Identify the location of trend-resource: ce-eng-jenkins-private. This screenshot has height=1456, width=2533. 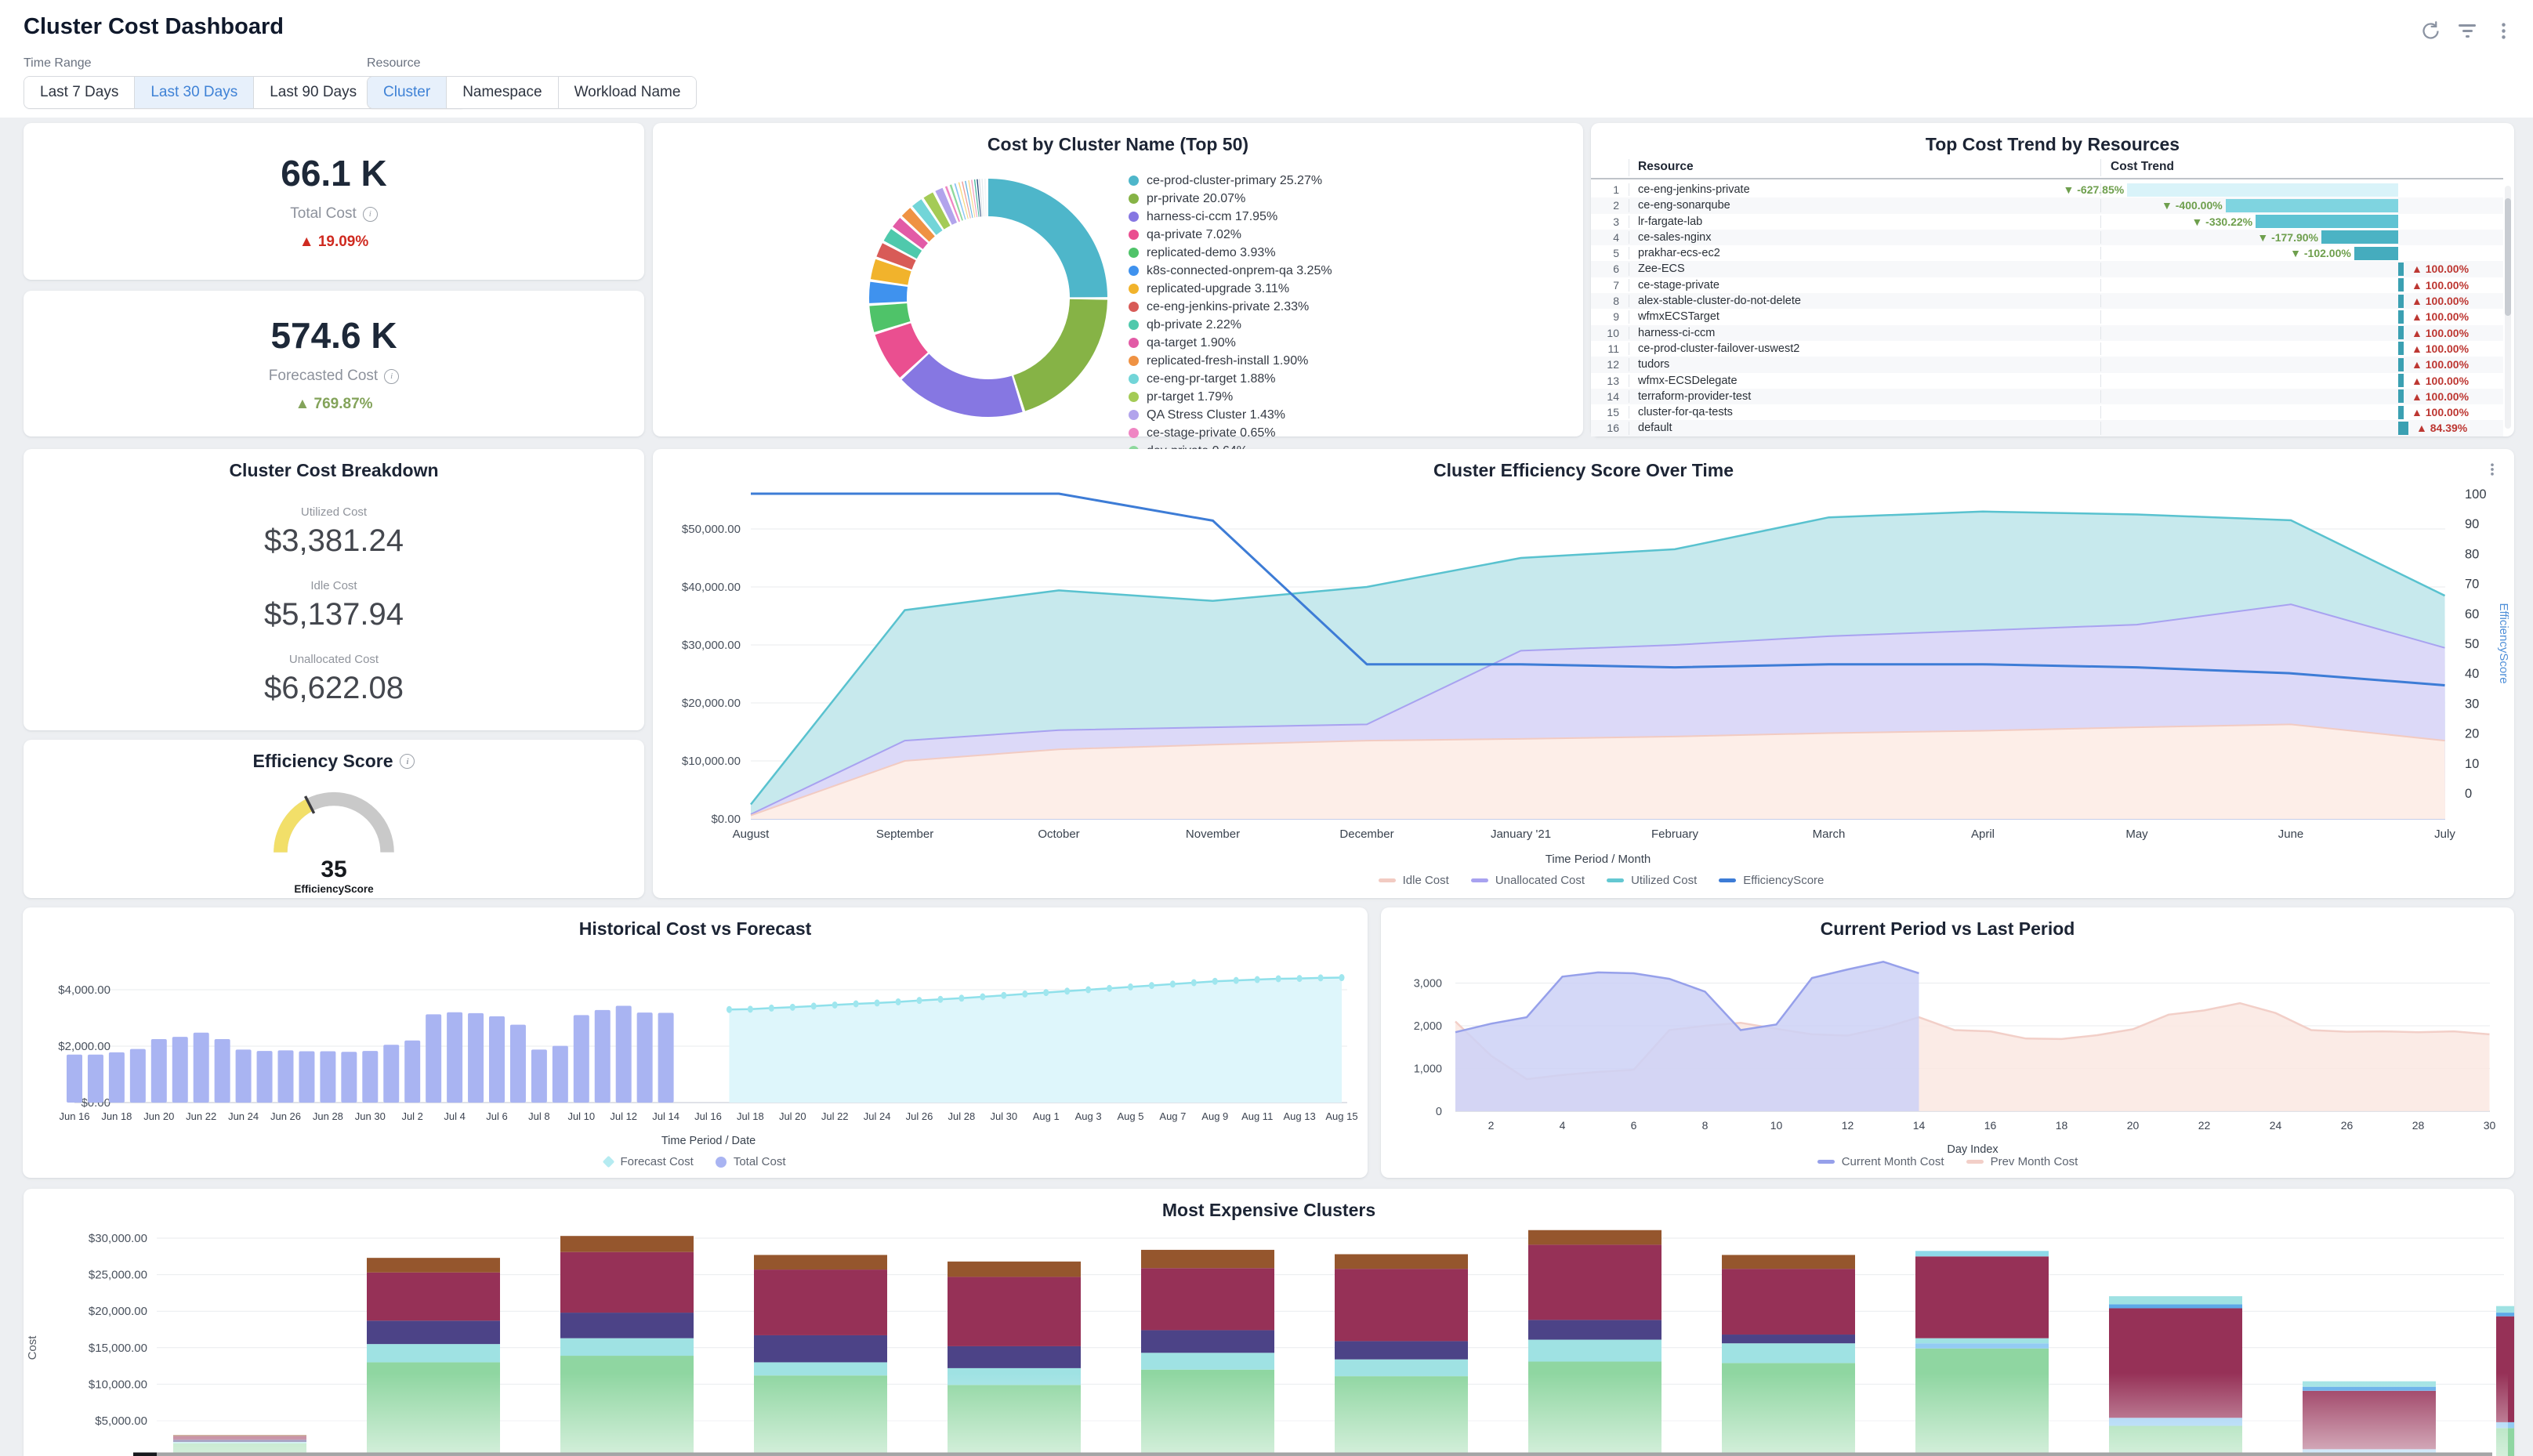
(1694, 189).